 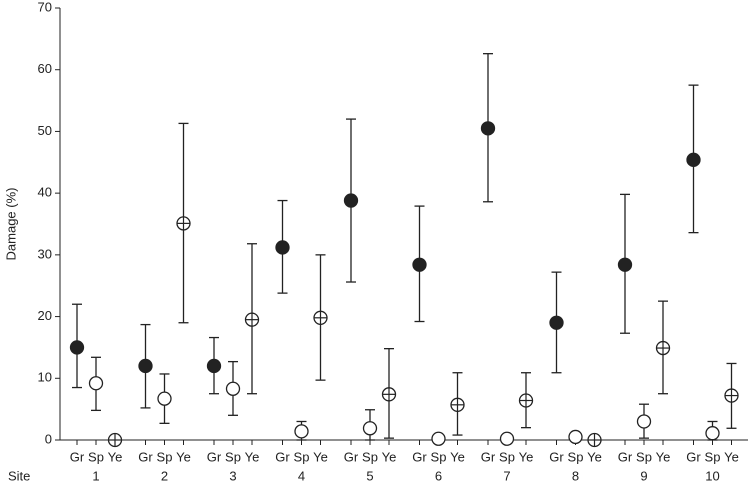 I want to click on y-tick-label: 50, so click(x=45, y=130).